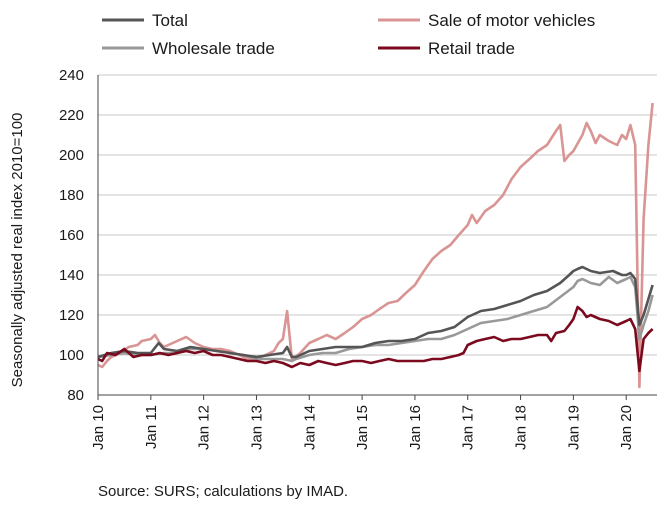 This screenshot has height=505, width=667. I want to click on x-tick-label-2014: Jan 14, so click(309, 427).